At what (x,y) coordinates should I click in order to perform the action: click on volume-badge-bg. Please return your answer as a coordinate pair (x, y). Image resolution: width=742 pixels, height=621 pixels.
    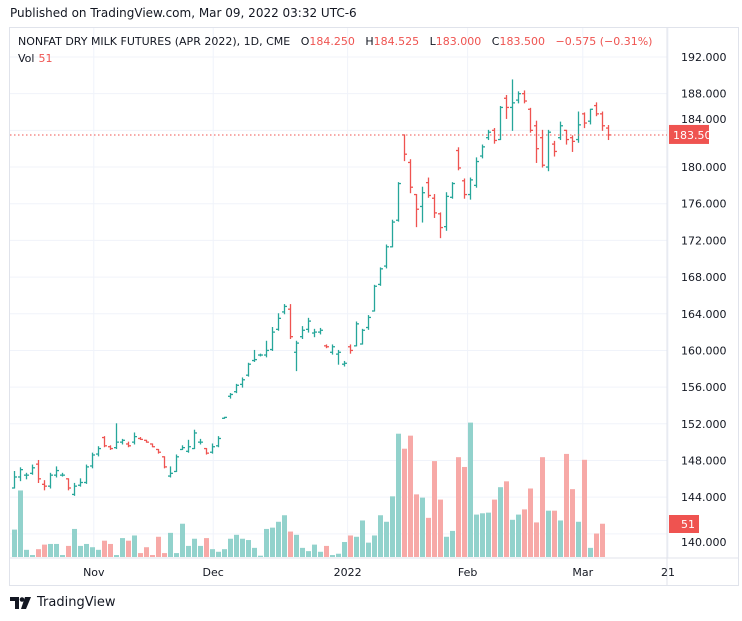
    Looking at the image, I should click on (684, 524).